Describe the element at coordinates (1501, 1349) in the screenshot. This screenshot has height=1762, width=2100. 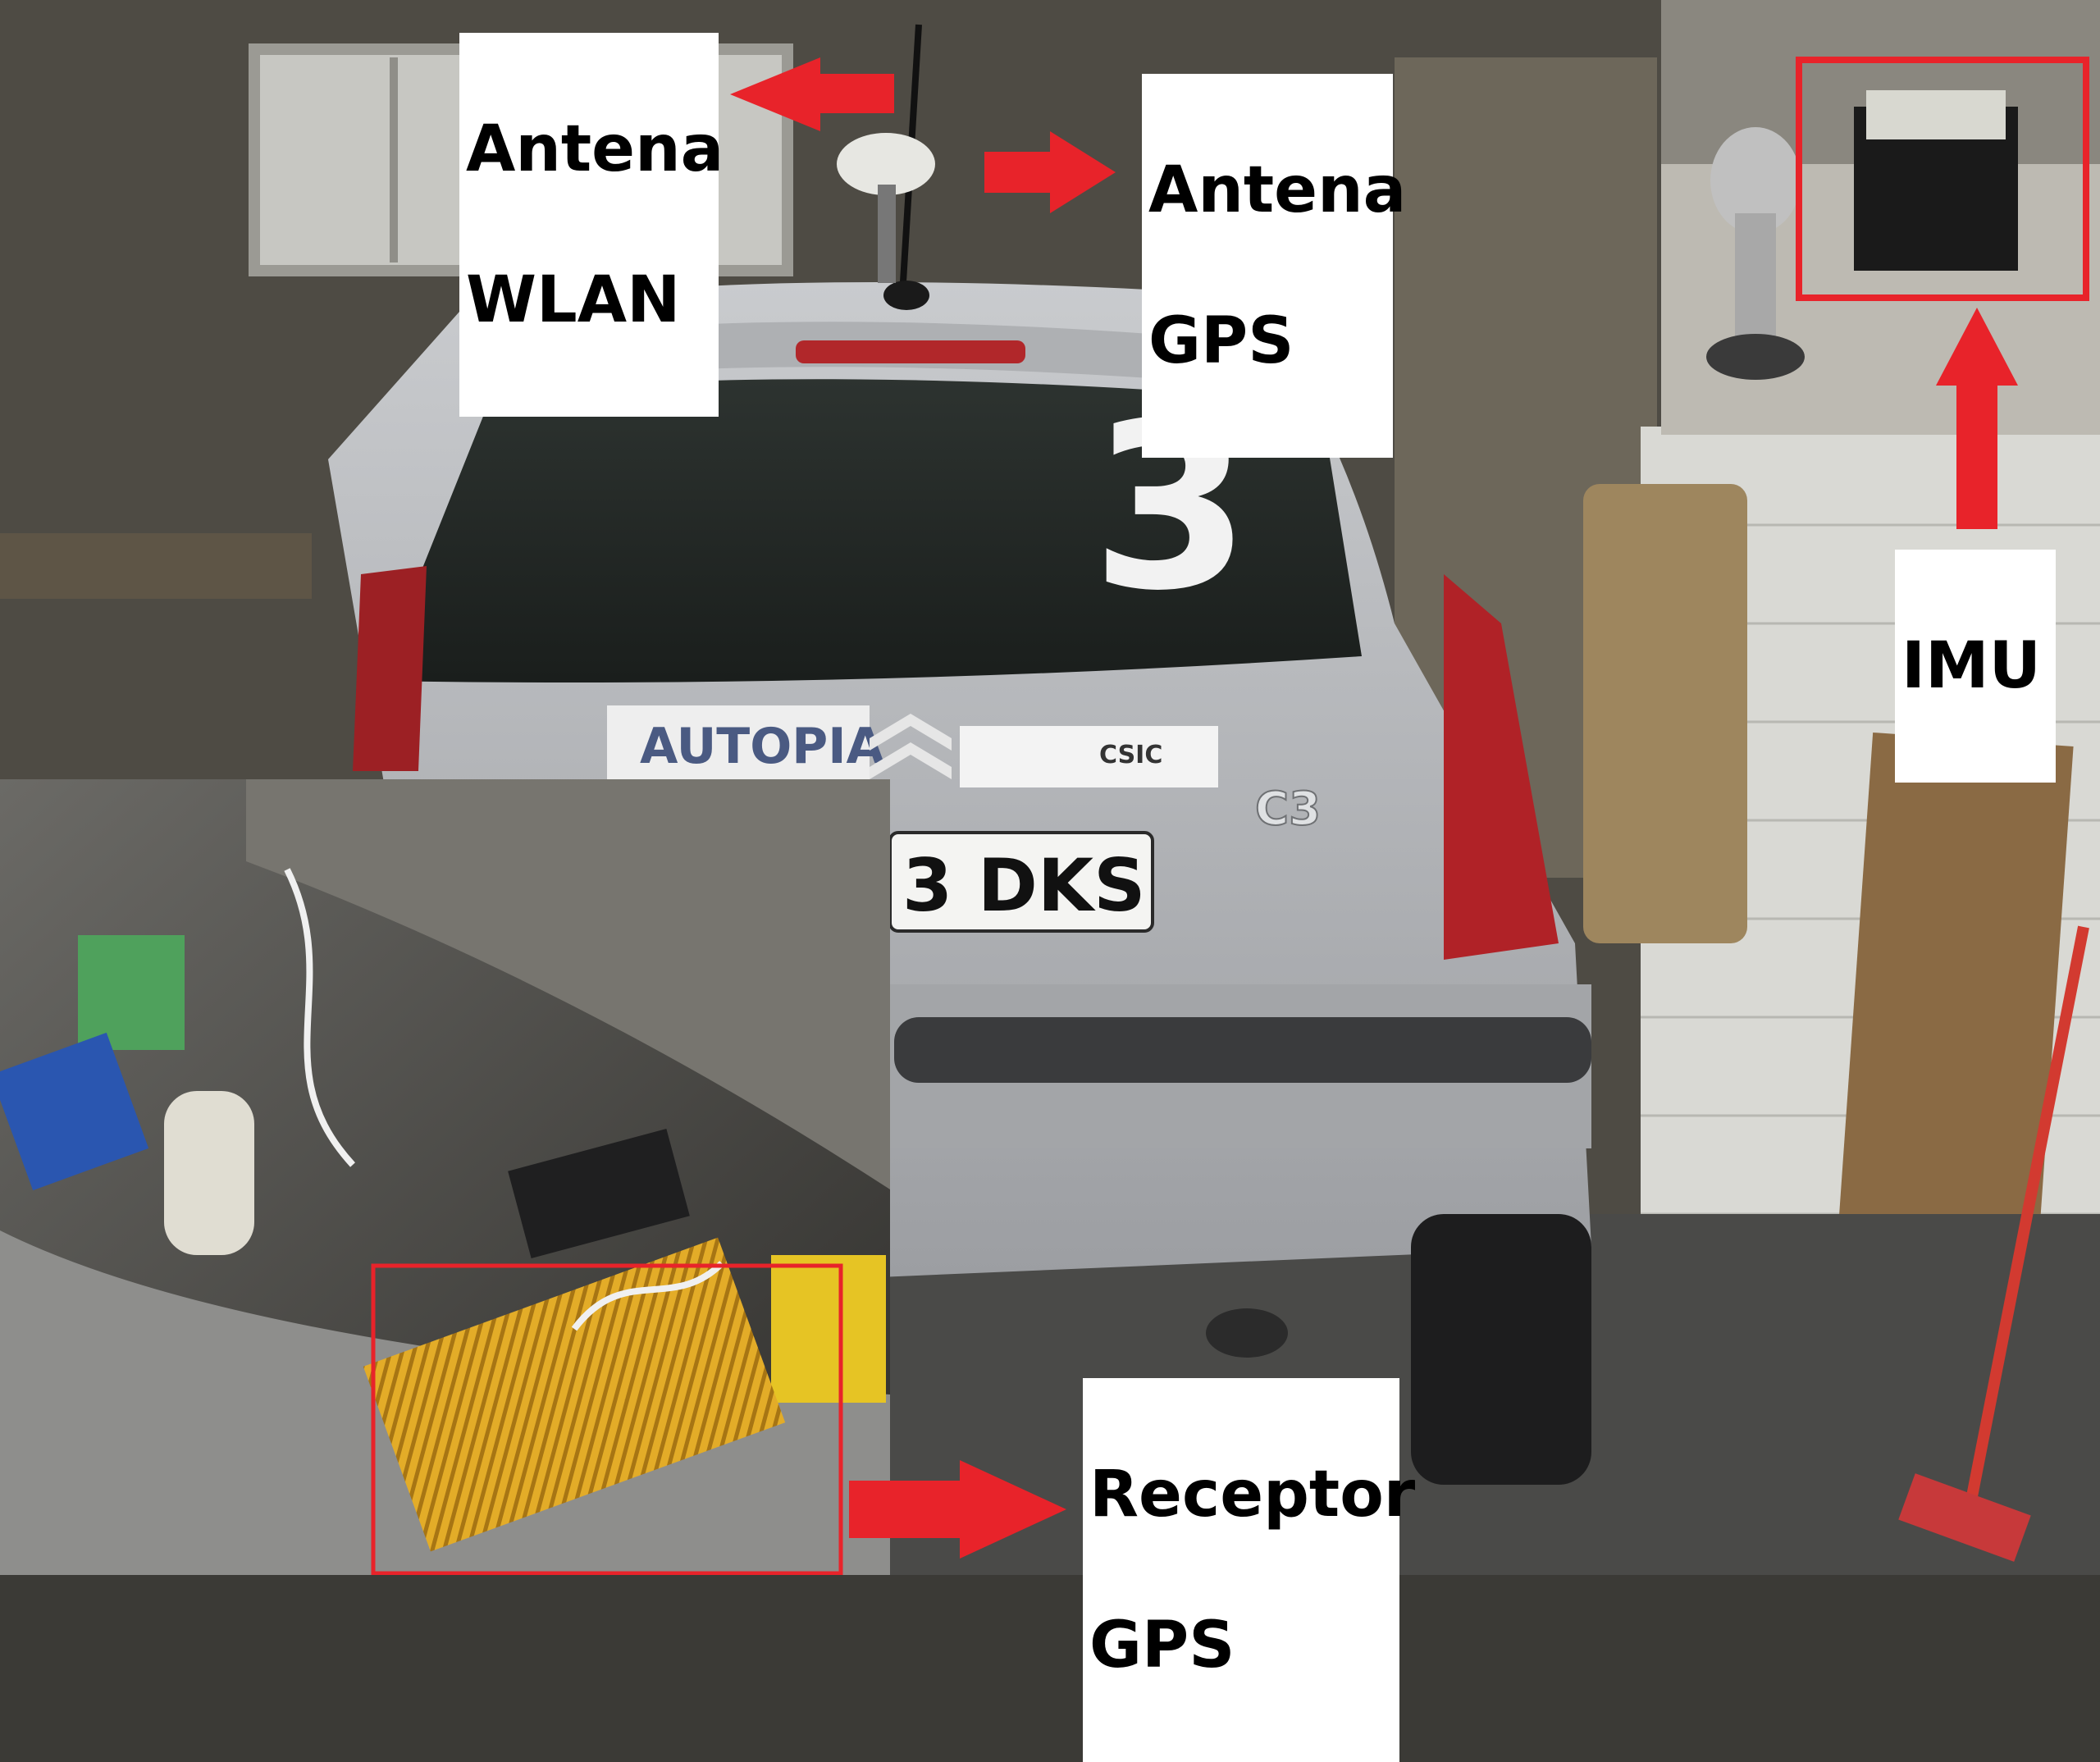
I see `tire` at that location.